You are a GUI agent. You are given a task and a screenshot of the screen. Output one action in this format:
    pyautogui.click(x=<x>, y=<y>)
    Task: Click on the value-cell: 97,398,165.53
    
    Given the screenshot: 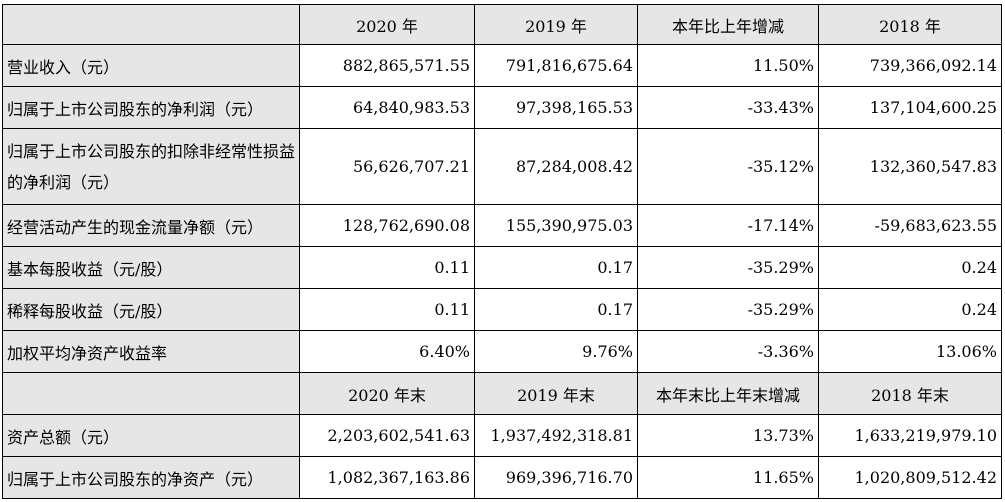 What is the action you would take?
    pyautogui.click(x=556, y=107)
    